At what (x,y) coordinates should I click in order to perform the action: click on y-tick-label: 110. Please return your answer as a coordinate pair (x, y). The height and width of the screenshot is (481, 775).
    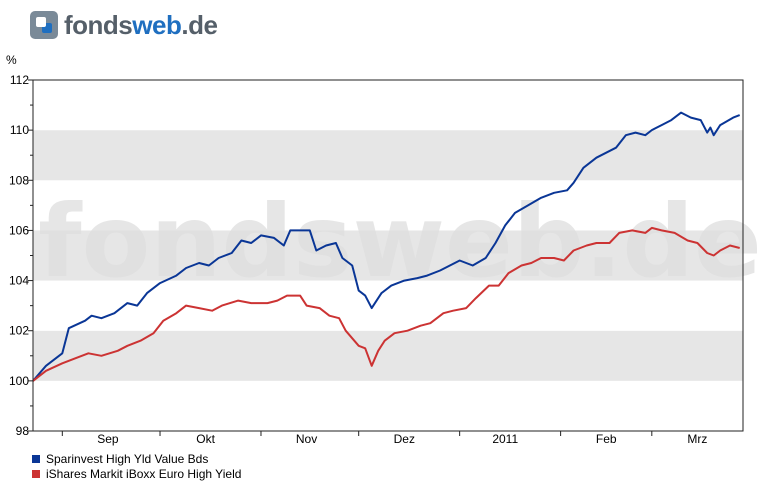
    Looking at the image, I should click on (19, 130).